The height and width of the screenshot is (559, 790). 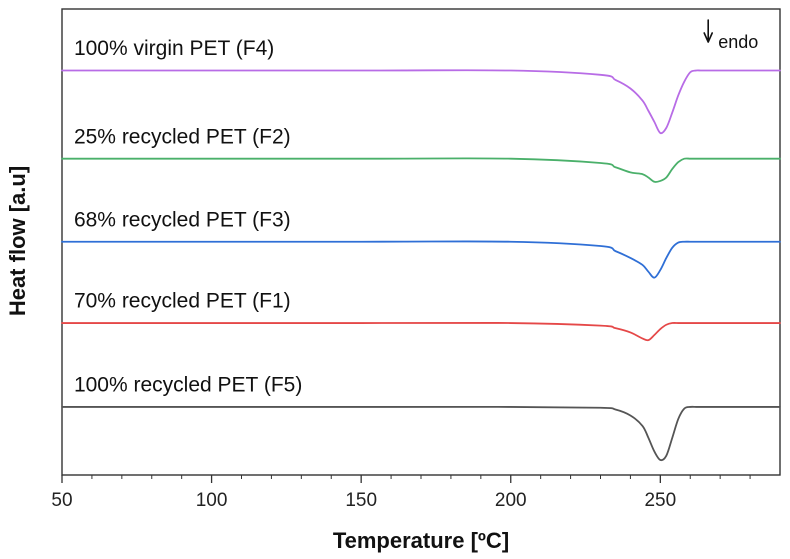 I want to click on series-label-3: 68% recycled PET (F3), so click(x=182, y=219).